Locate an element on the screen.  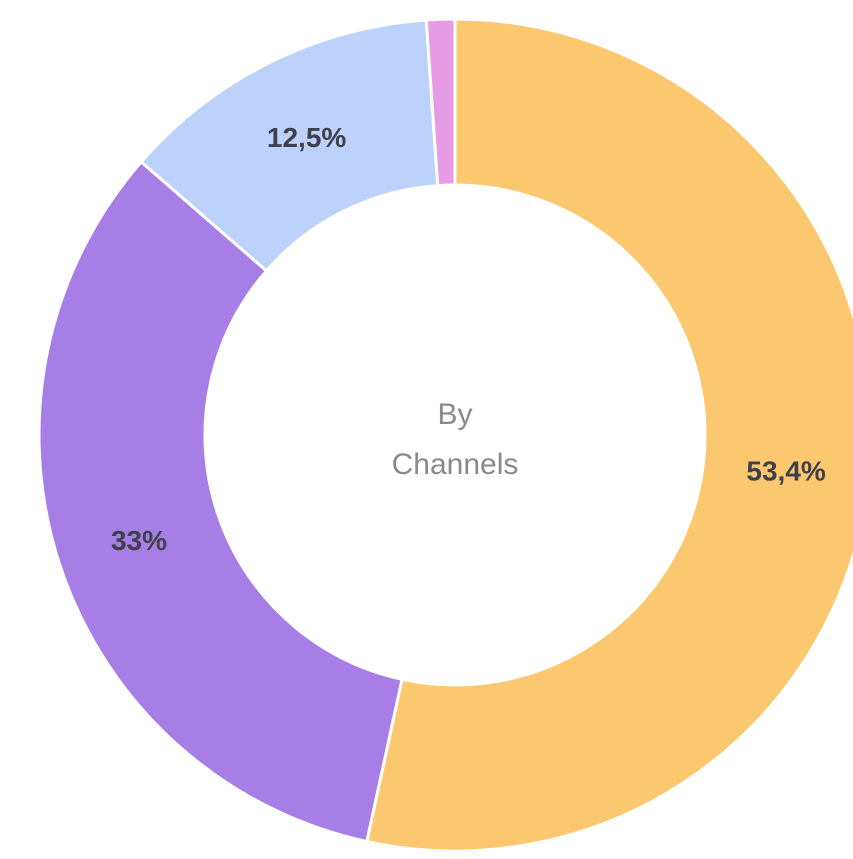
center-label-line-1: By is located at coordinates (454, 414).